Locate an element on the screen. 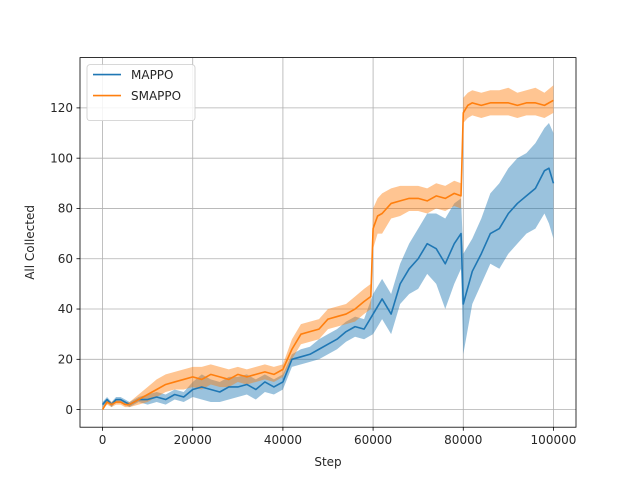 This screenshot has width=640, height=480. y-axis-label: All Collected is located at coordinates (30, 242).